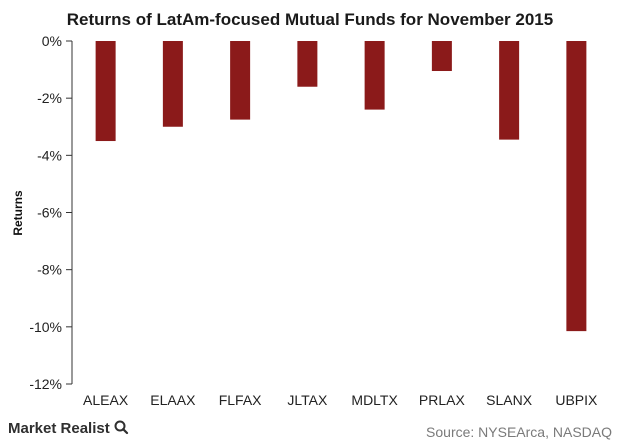 Image resolution: width=620 pixels, height=443 pixels. What do you see at coordinates (172, 84) in the screenshot?
I see `bar-elaax` at bounding box center [172, 84].